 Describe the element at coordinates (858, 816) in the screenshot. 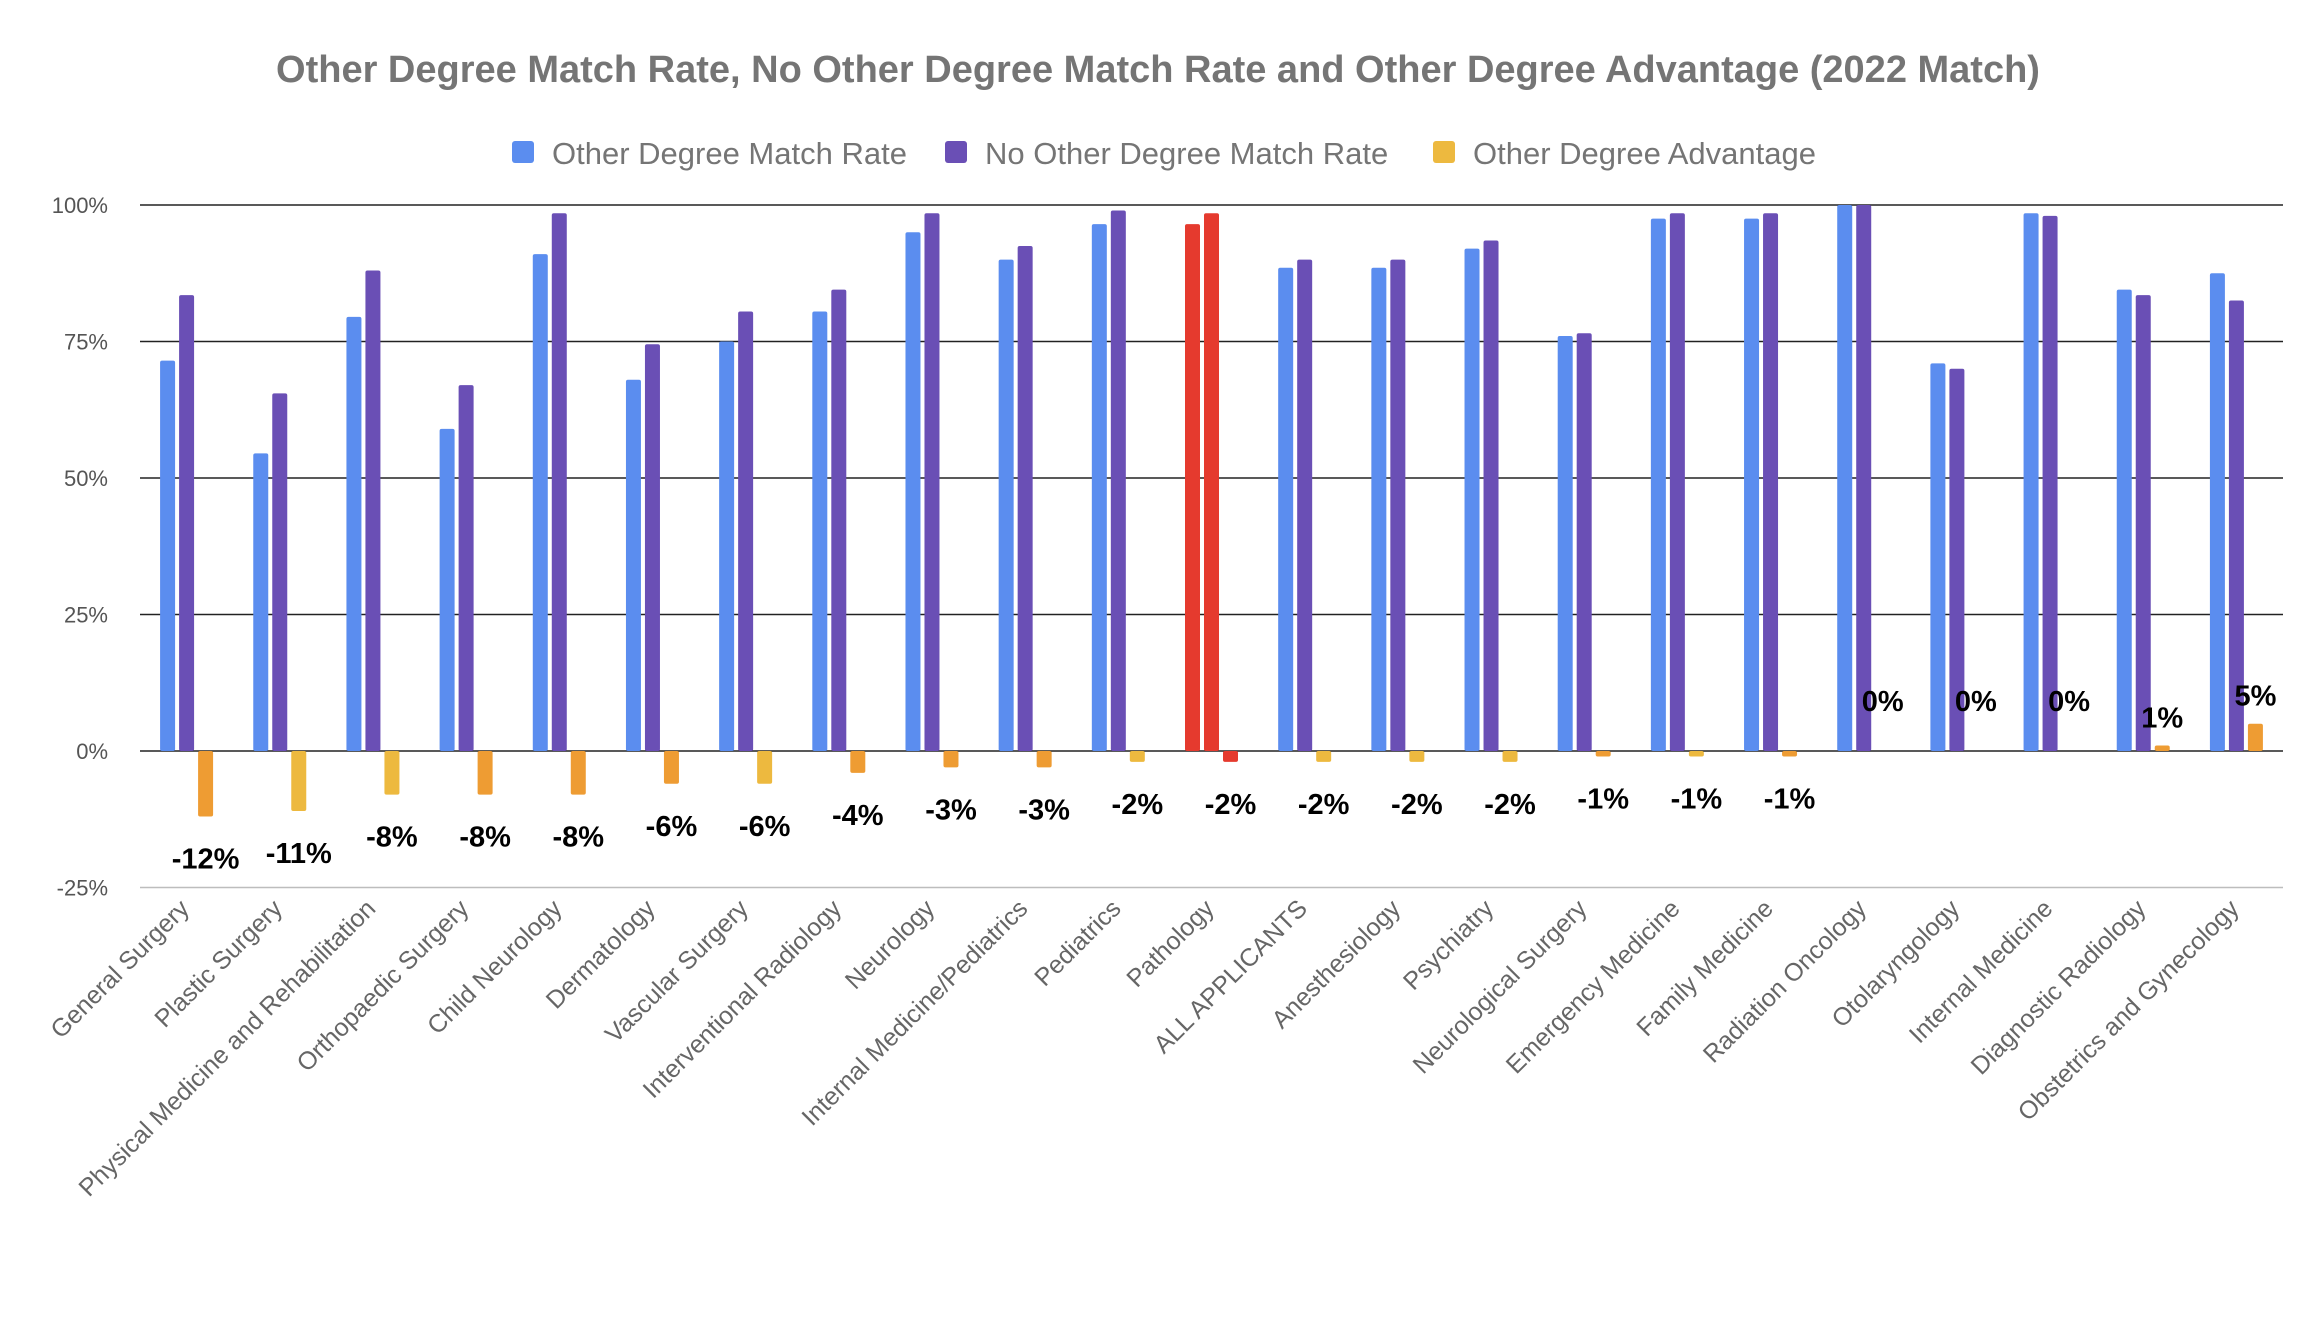

I see `data-label-other-degree-advantage: -4%` at that location.